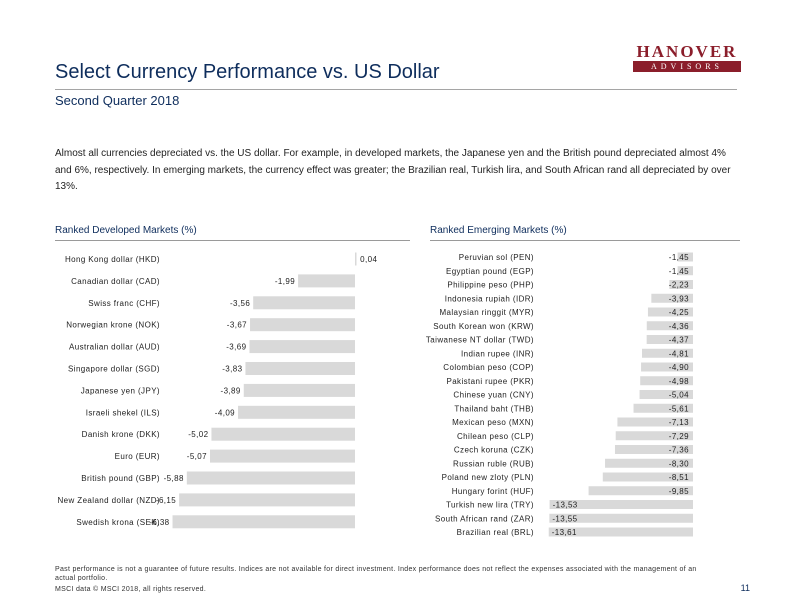 This screenshot has width=792, height=612. Describe the element at coordinates (488, 477) in the screenshot. I see `emerging-category-label-16: Poland new zloty (PLN)` at that location.